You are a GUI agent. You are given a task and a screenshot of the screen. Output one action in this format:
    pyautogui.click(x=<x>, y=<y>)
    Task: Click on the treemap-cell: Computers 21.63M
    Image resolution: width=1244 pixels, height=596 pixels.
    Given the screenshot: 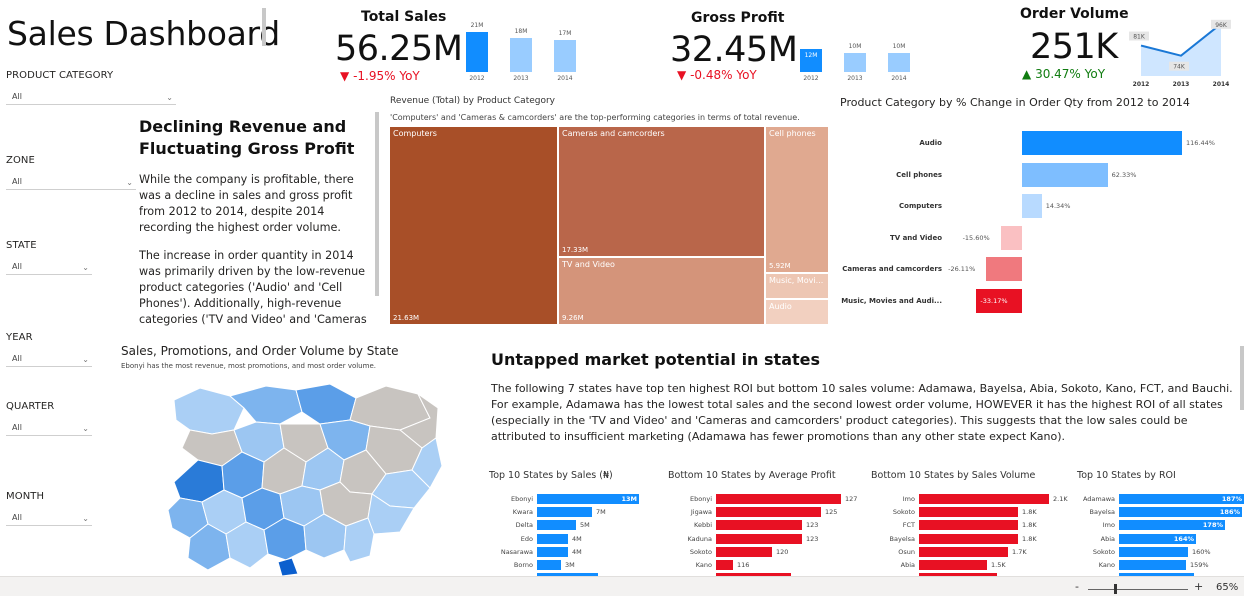 What is the action you would take?
    pyautogui.click(x=473, y=225)
    